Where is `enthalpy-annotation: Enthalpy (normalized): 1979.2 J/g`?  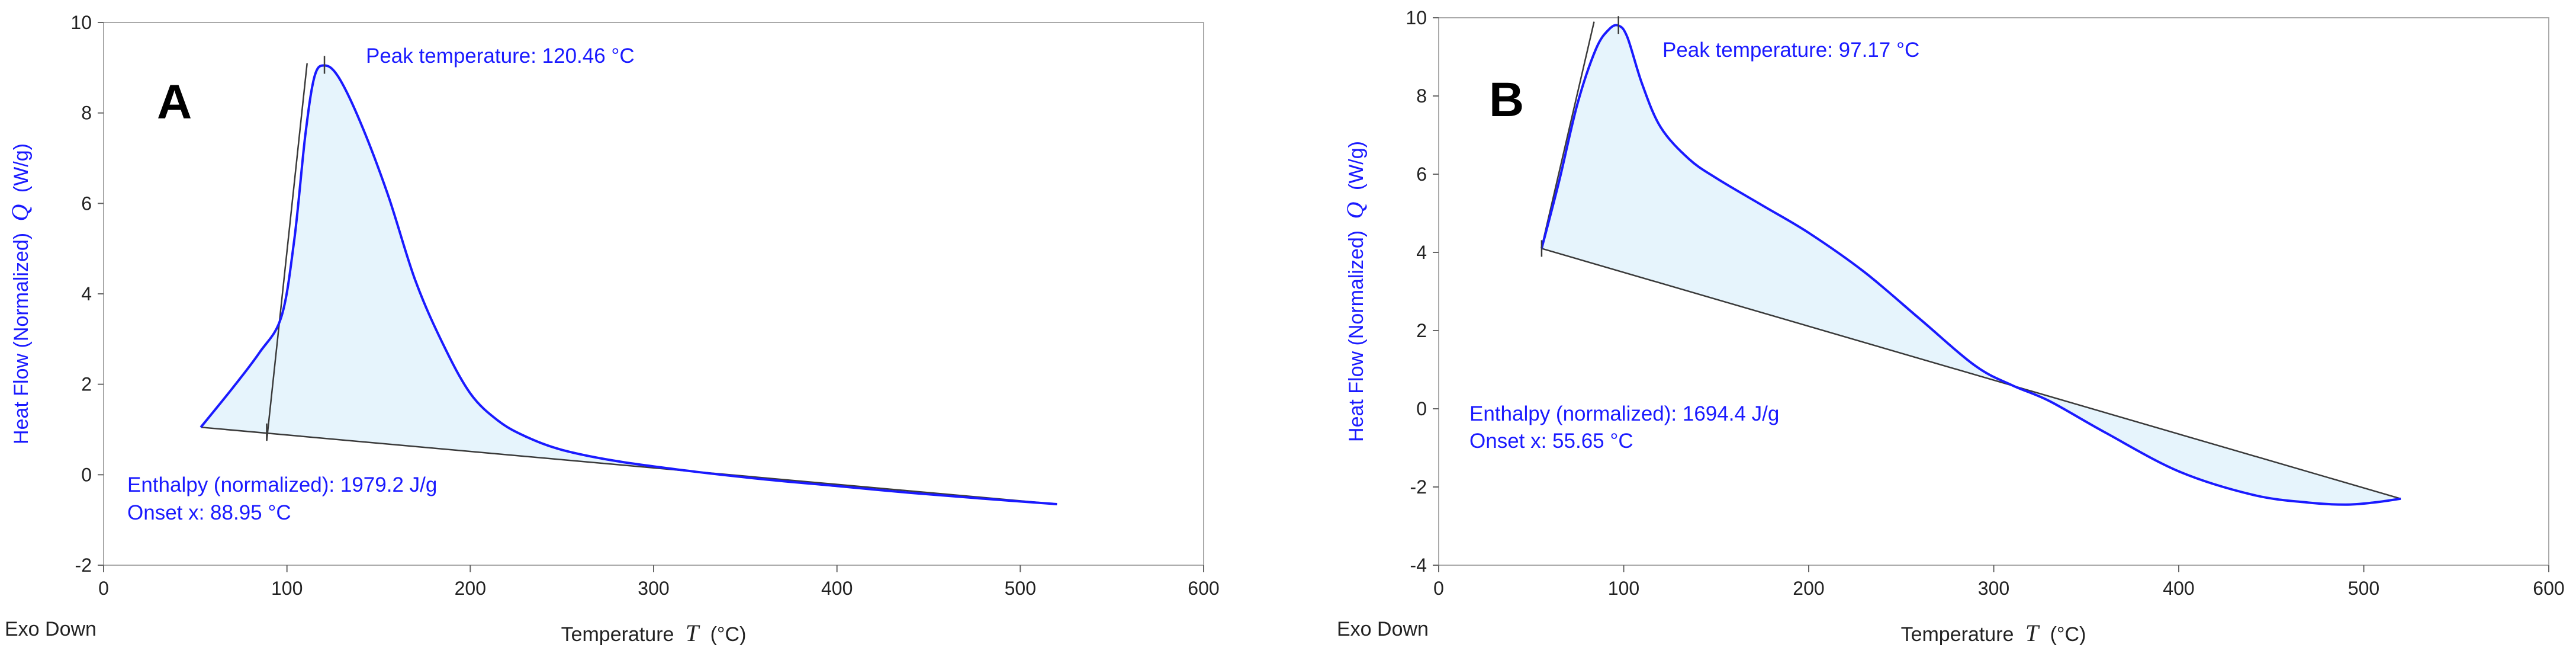 enthalpy-annotation: Enthalpy (normalized): 1979.2 J/g is located at coordinates (282, 484).